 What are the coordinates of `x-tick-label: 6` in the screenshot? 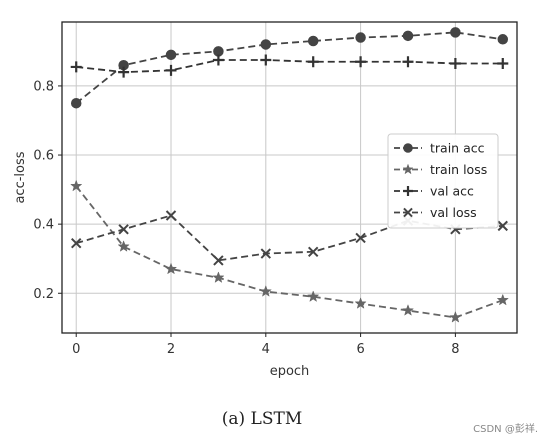 It's located at (360, 349).